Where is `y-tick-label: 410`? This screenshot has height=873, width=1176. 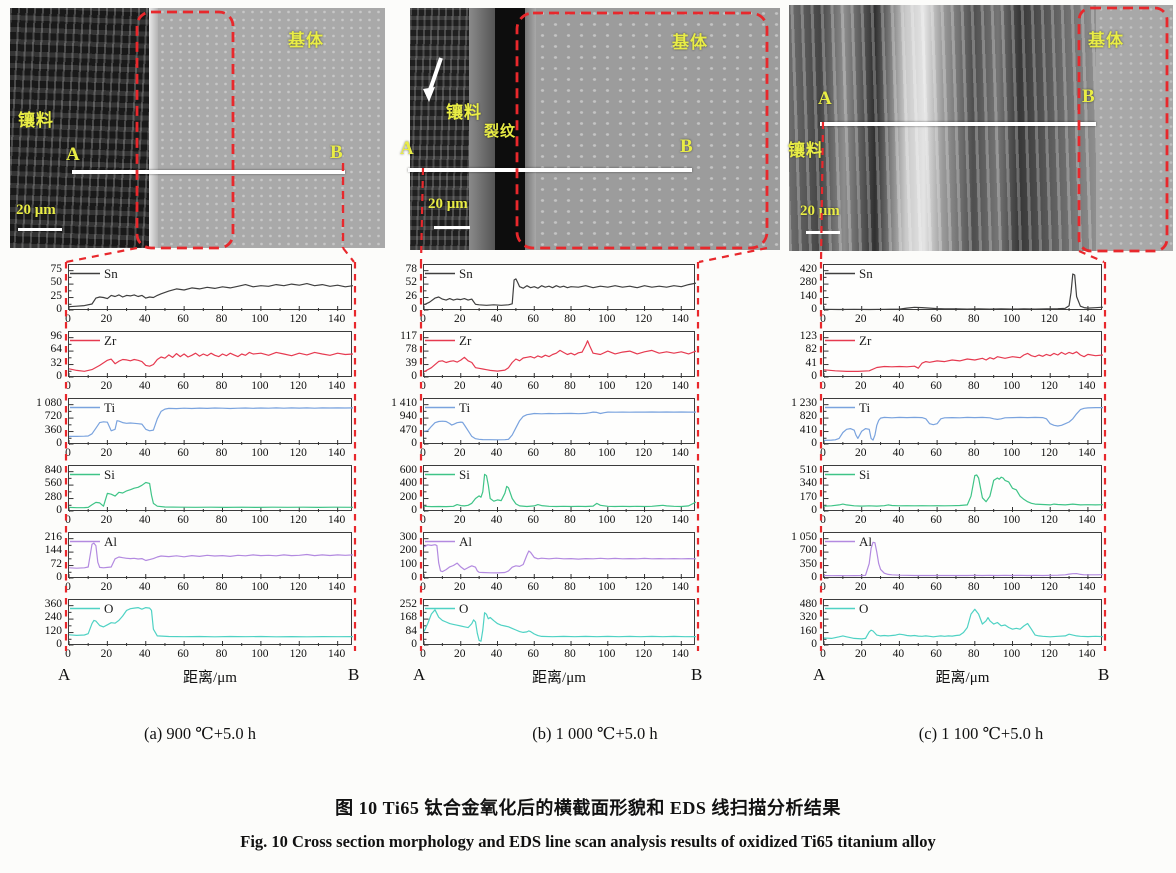 y-tick-label: 410 is located at coordinates (808, 429).